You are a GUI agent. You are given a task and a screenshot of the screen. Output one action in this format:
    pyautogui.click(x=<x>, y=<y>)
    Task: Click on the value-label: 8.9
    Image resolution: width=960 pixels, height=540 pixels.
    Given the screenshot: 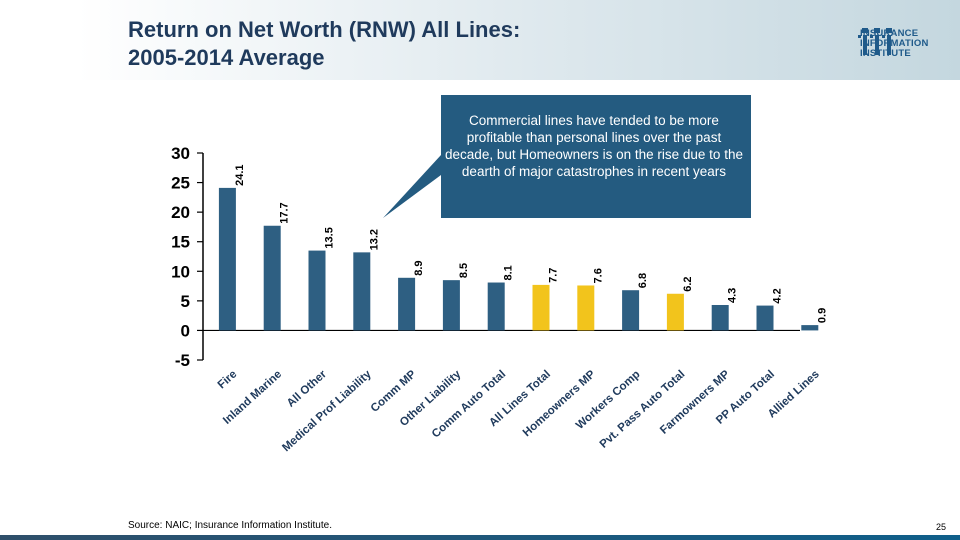 What is the action you would take?
    pyautogui.click(x=419, y=267)
    